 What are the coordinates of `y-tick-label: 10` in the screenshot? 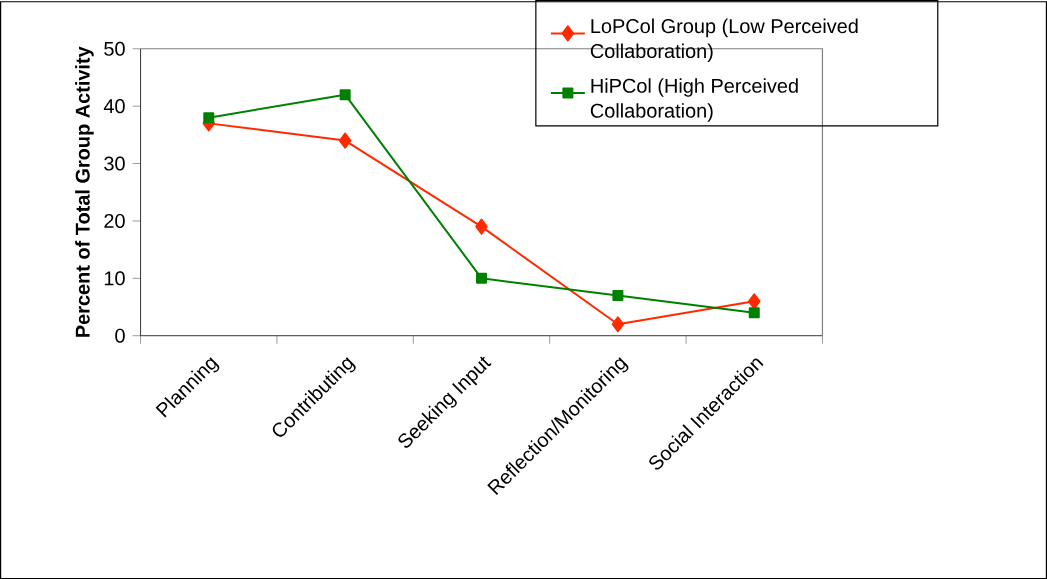 It's located at (114, 278).